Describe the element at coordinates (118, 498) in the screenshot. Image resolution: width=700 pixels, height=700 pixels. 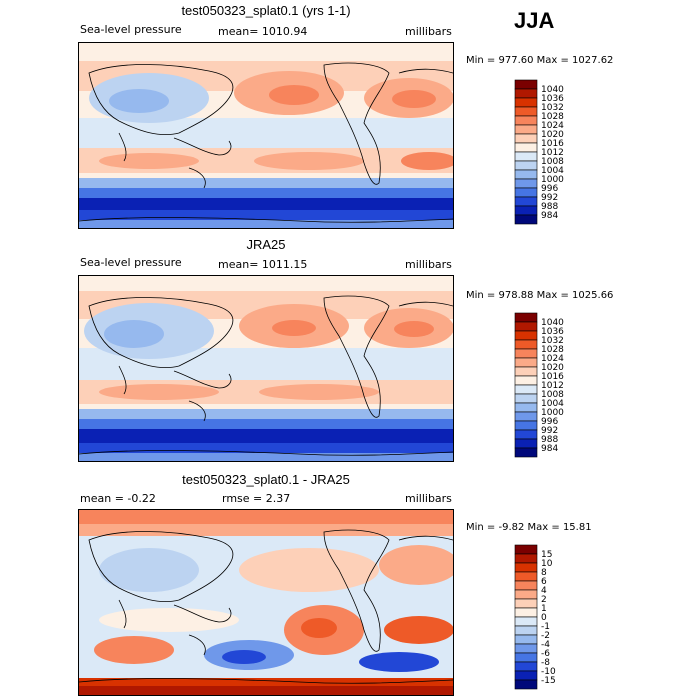
I see `mean-label: mean = -0.22` at that location.